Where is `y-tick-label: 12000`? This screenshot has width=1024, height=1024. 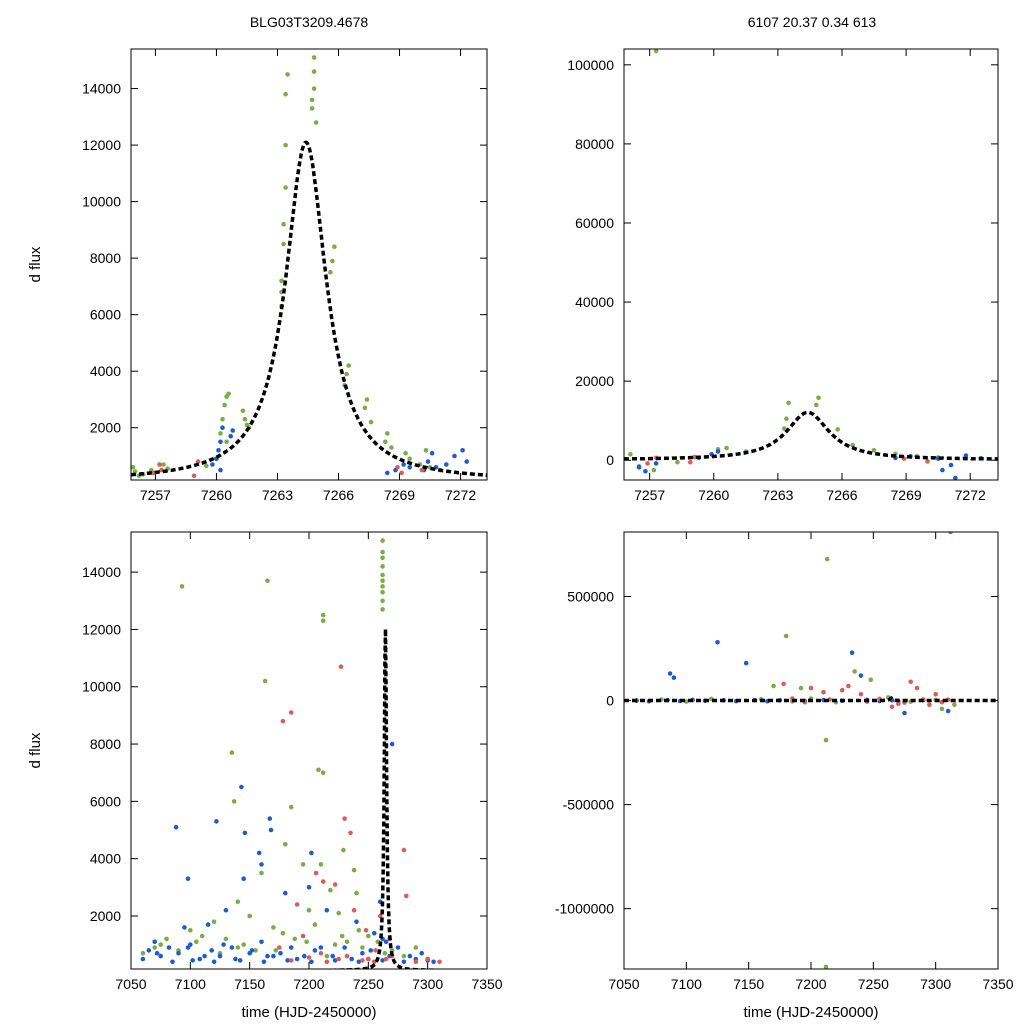 y-tick-label: 12000 is located at coordinates (101, 145).